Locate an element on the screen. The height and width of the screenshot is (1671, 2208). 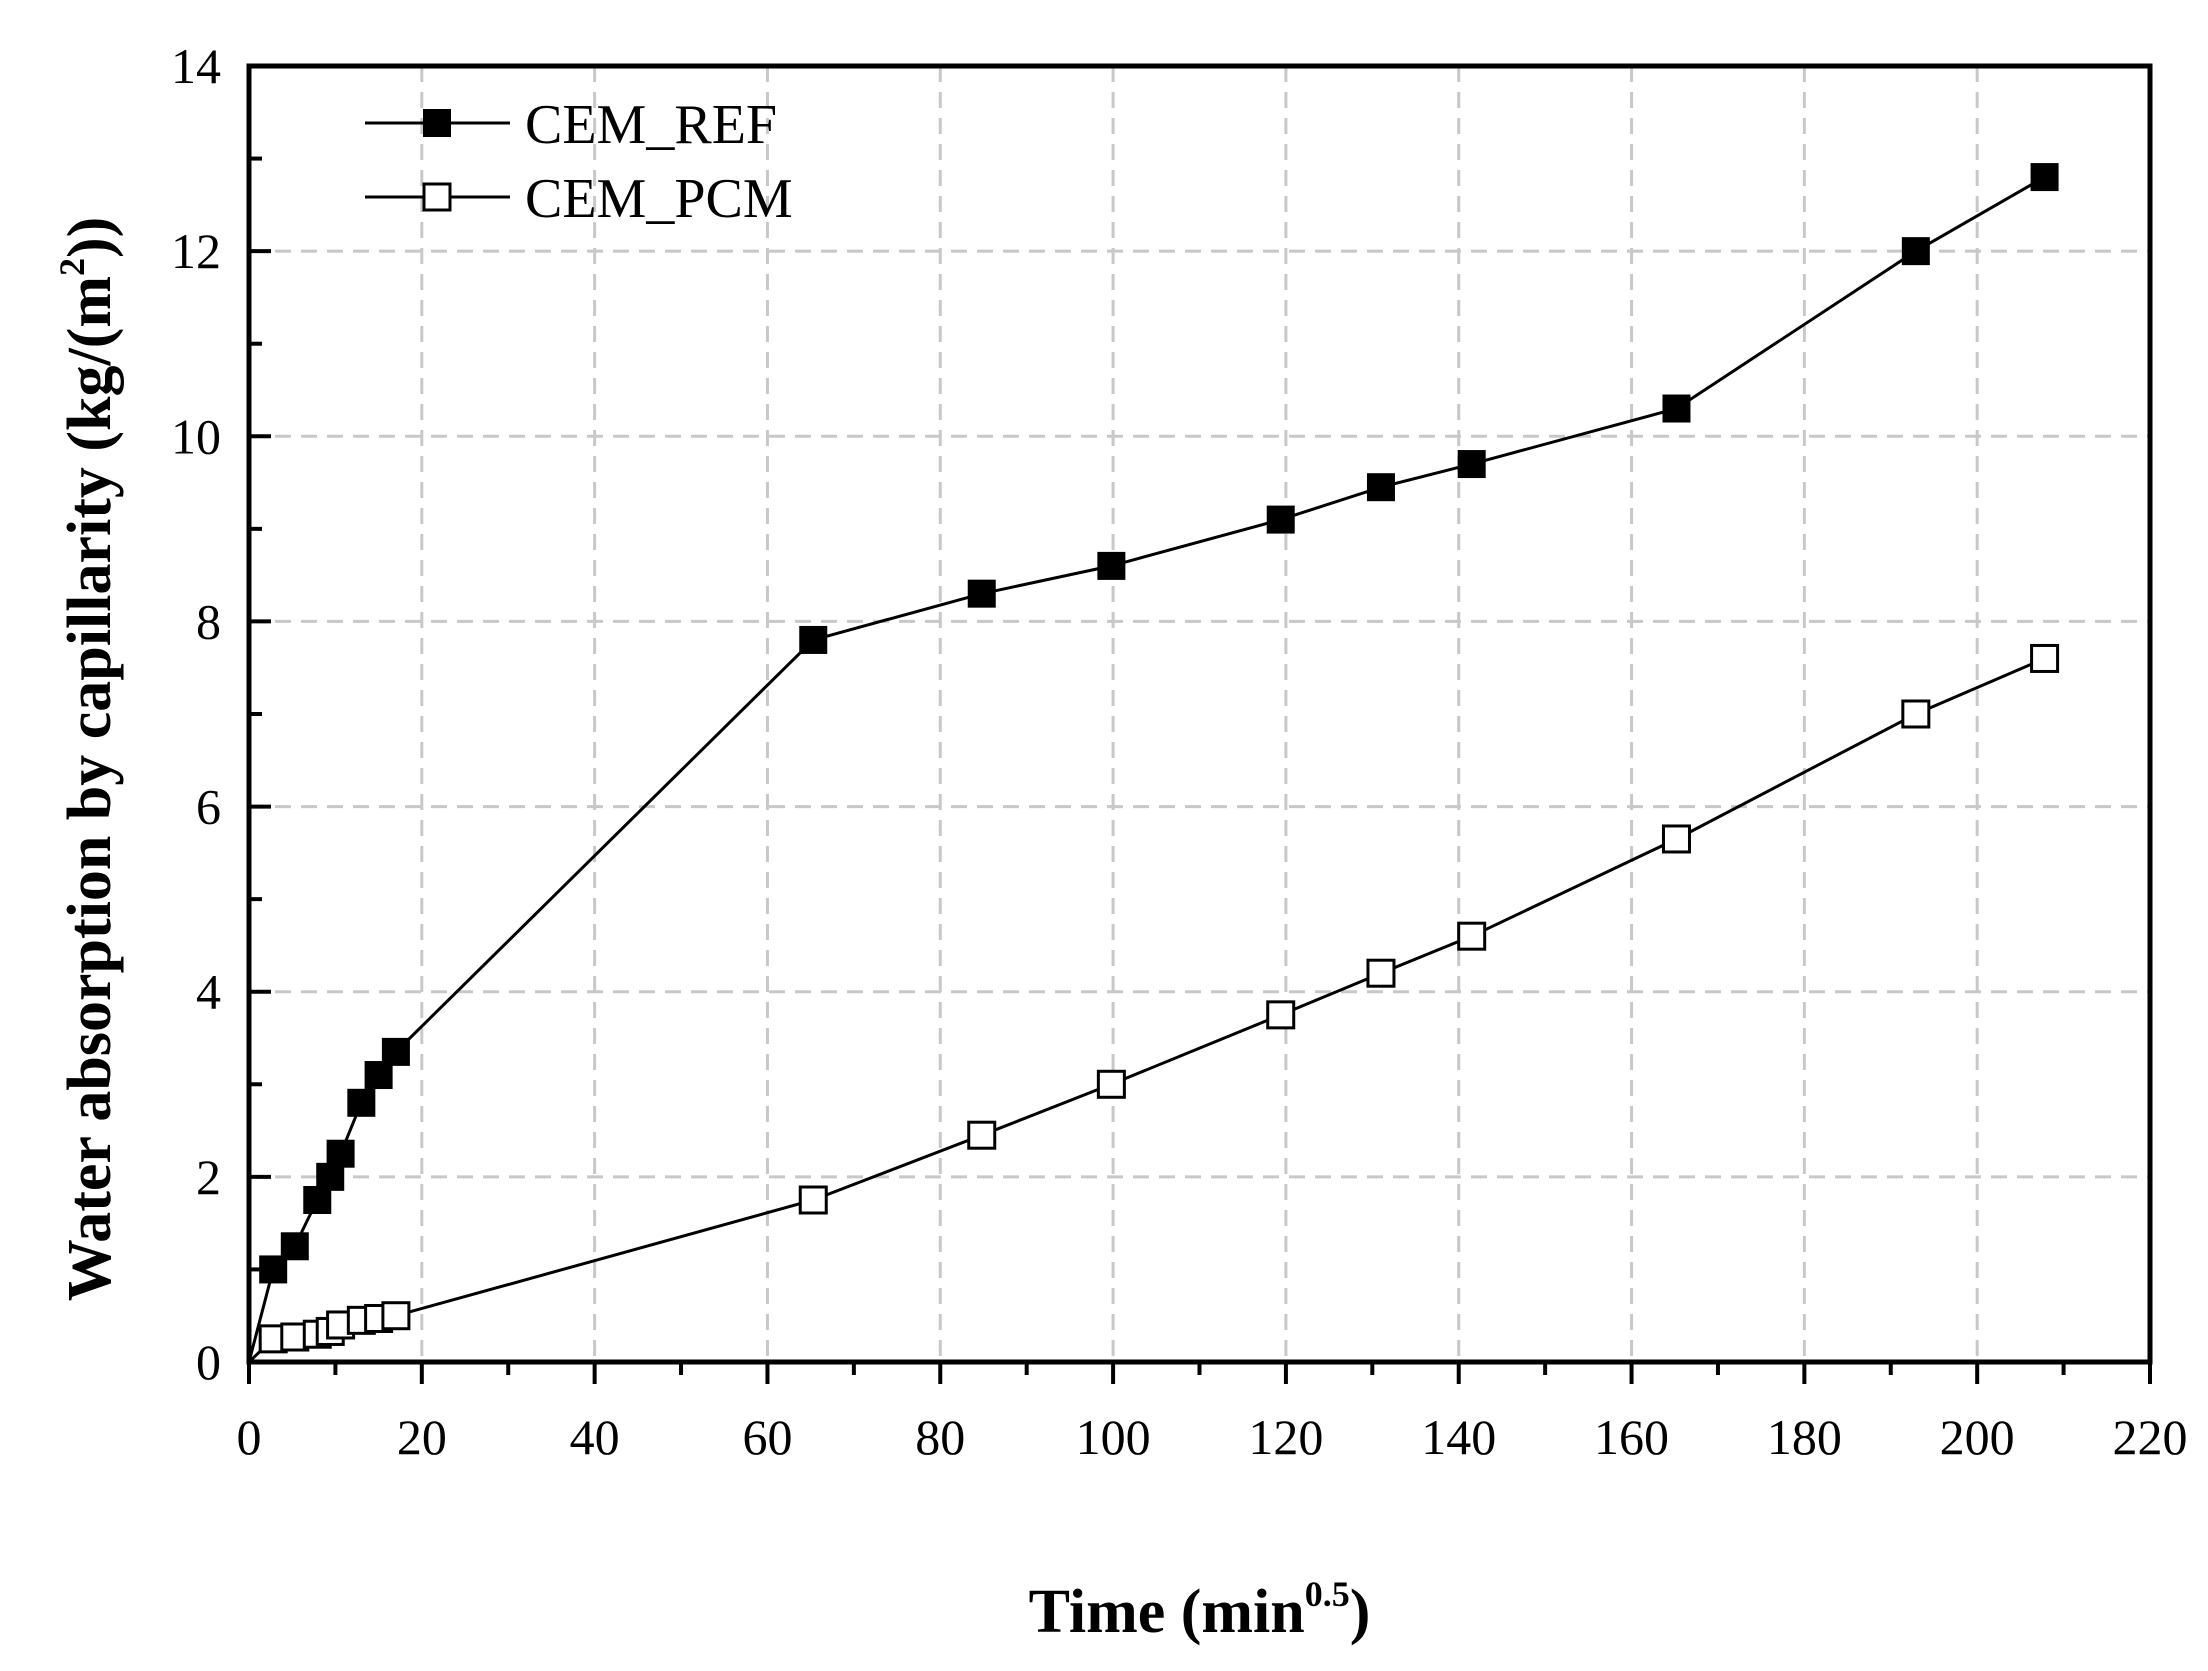
y-tick-label: 14 is located at coordinates (196, 66).